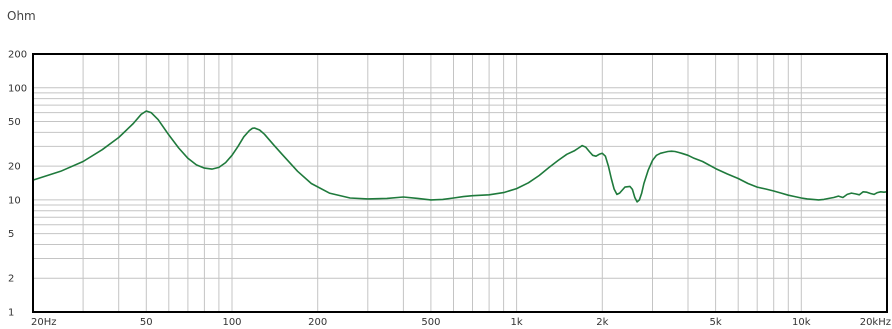  Describe the element at coordinates (17, 88) in the screenshot. I see `y-tick-label: 100` at that location.